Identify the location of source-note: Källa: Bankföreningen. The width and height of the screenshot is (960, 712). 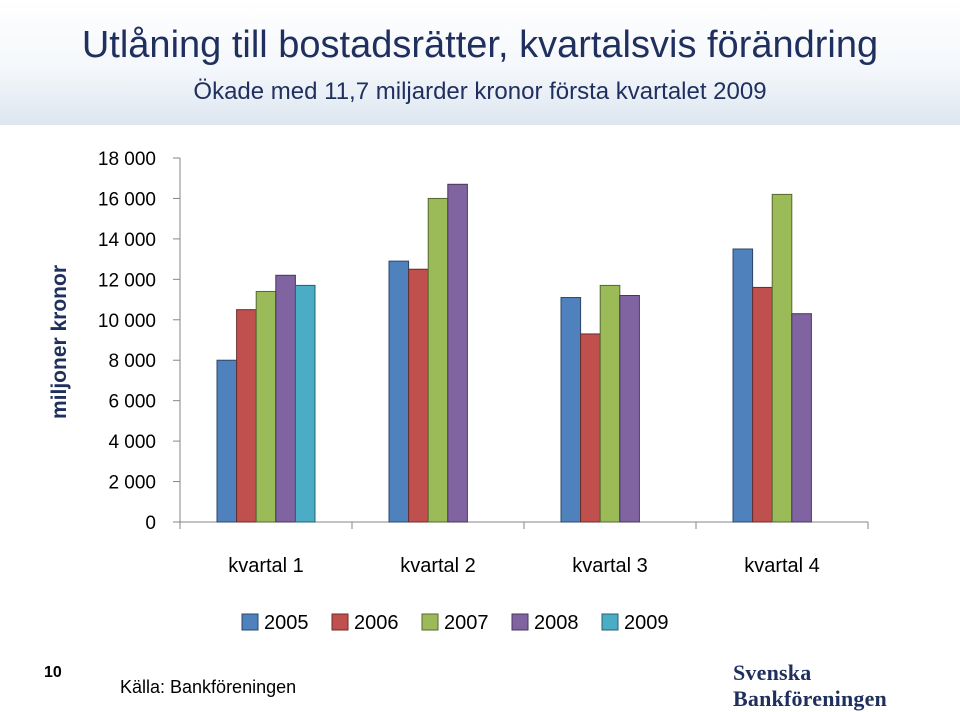
(208, 687).